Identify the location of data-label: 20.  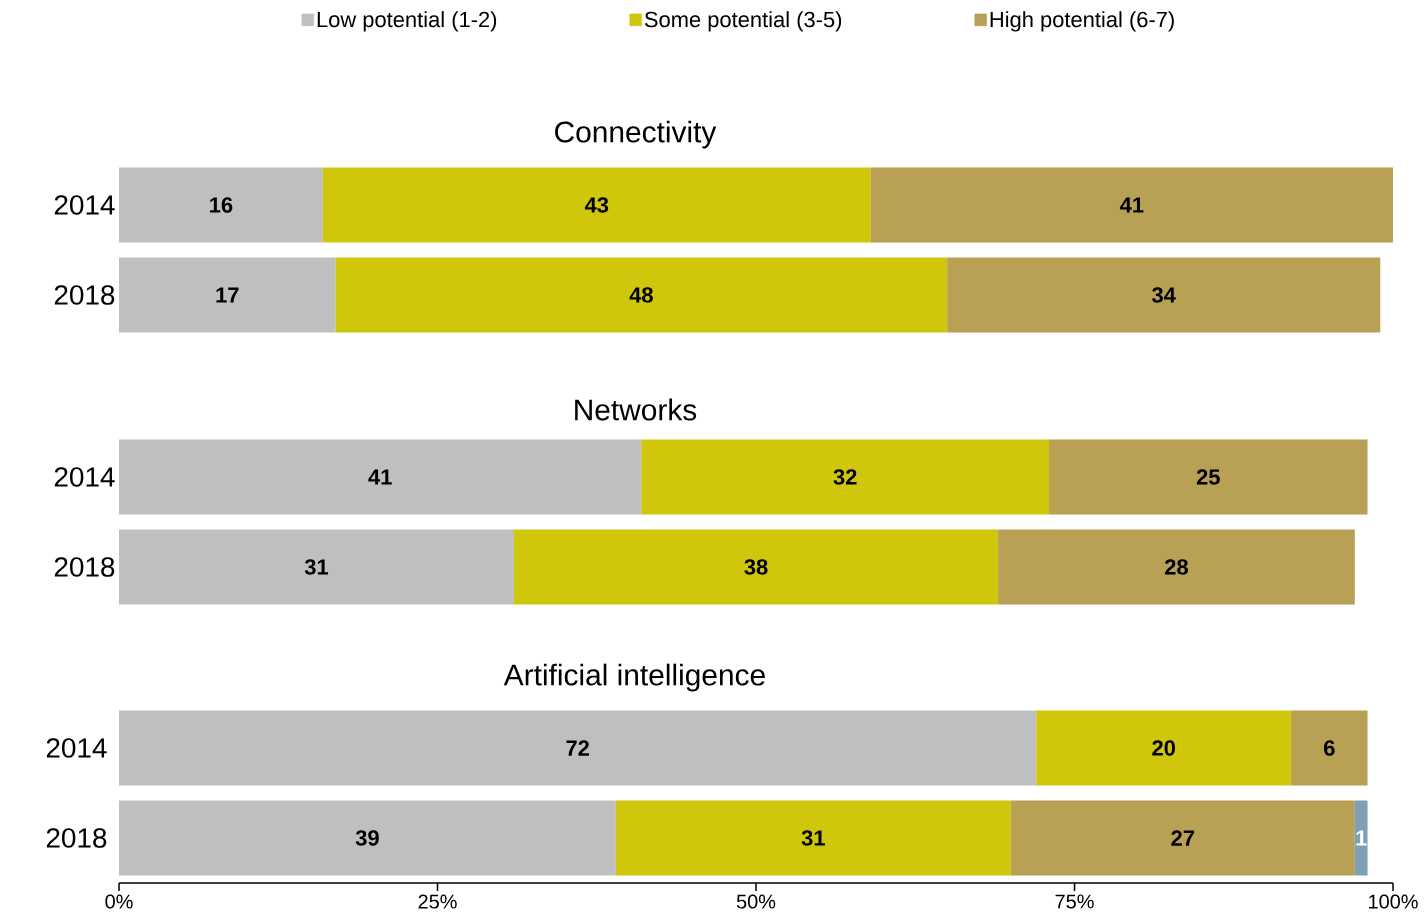
(1163, 748).